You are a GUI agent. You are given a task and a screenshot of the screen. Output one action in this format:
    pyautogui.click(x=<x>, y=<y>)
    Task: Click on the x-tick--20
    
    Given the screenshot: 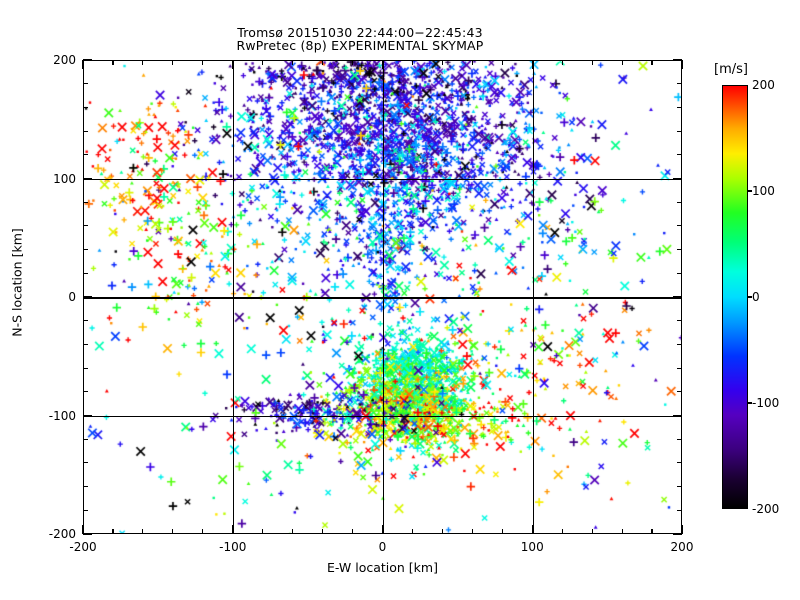 What is the action you would take?
    pyautogui.click(x=352, y=531)
    